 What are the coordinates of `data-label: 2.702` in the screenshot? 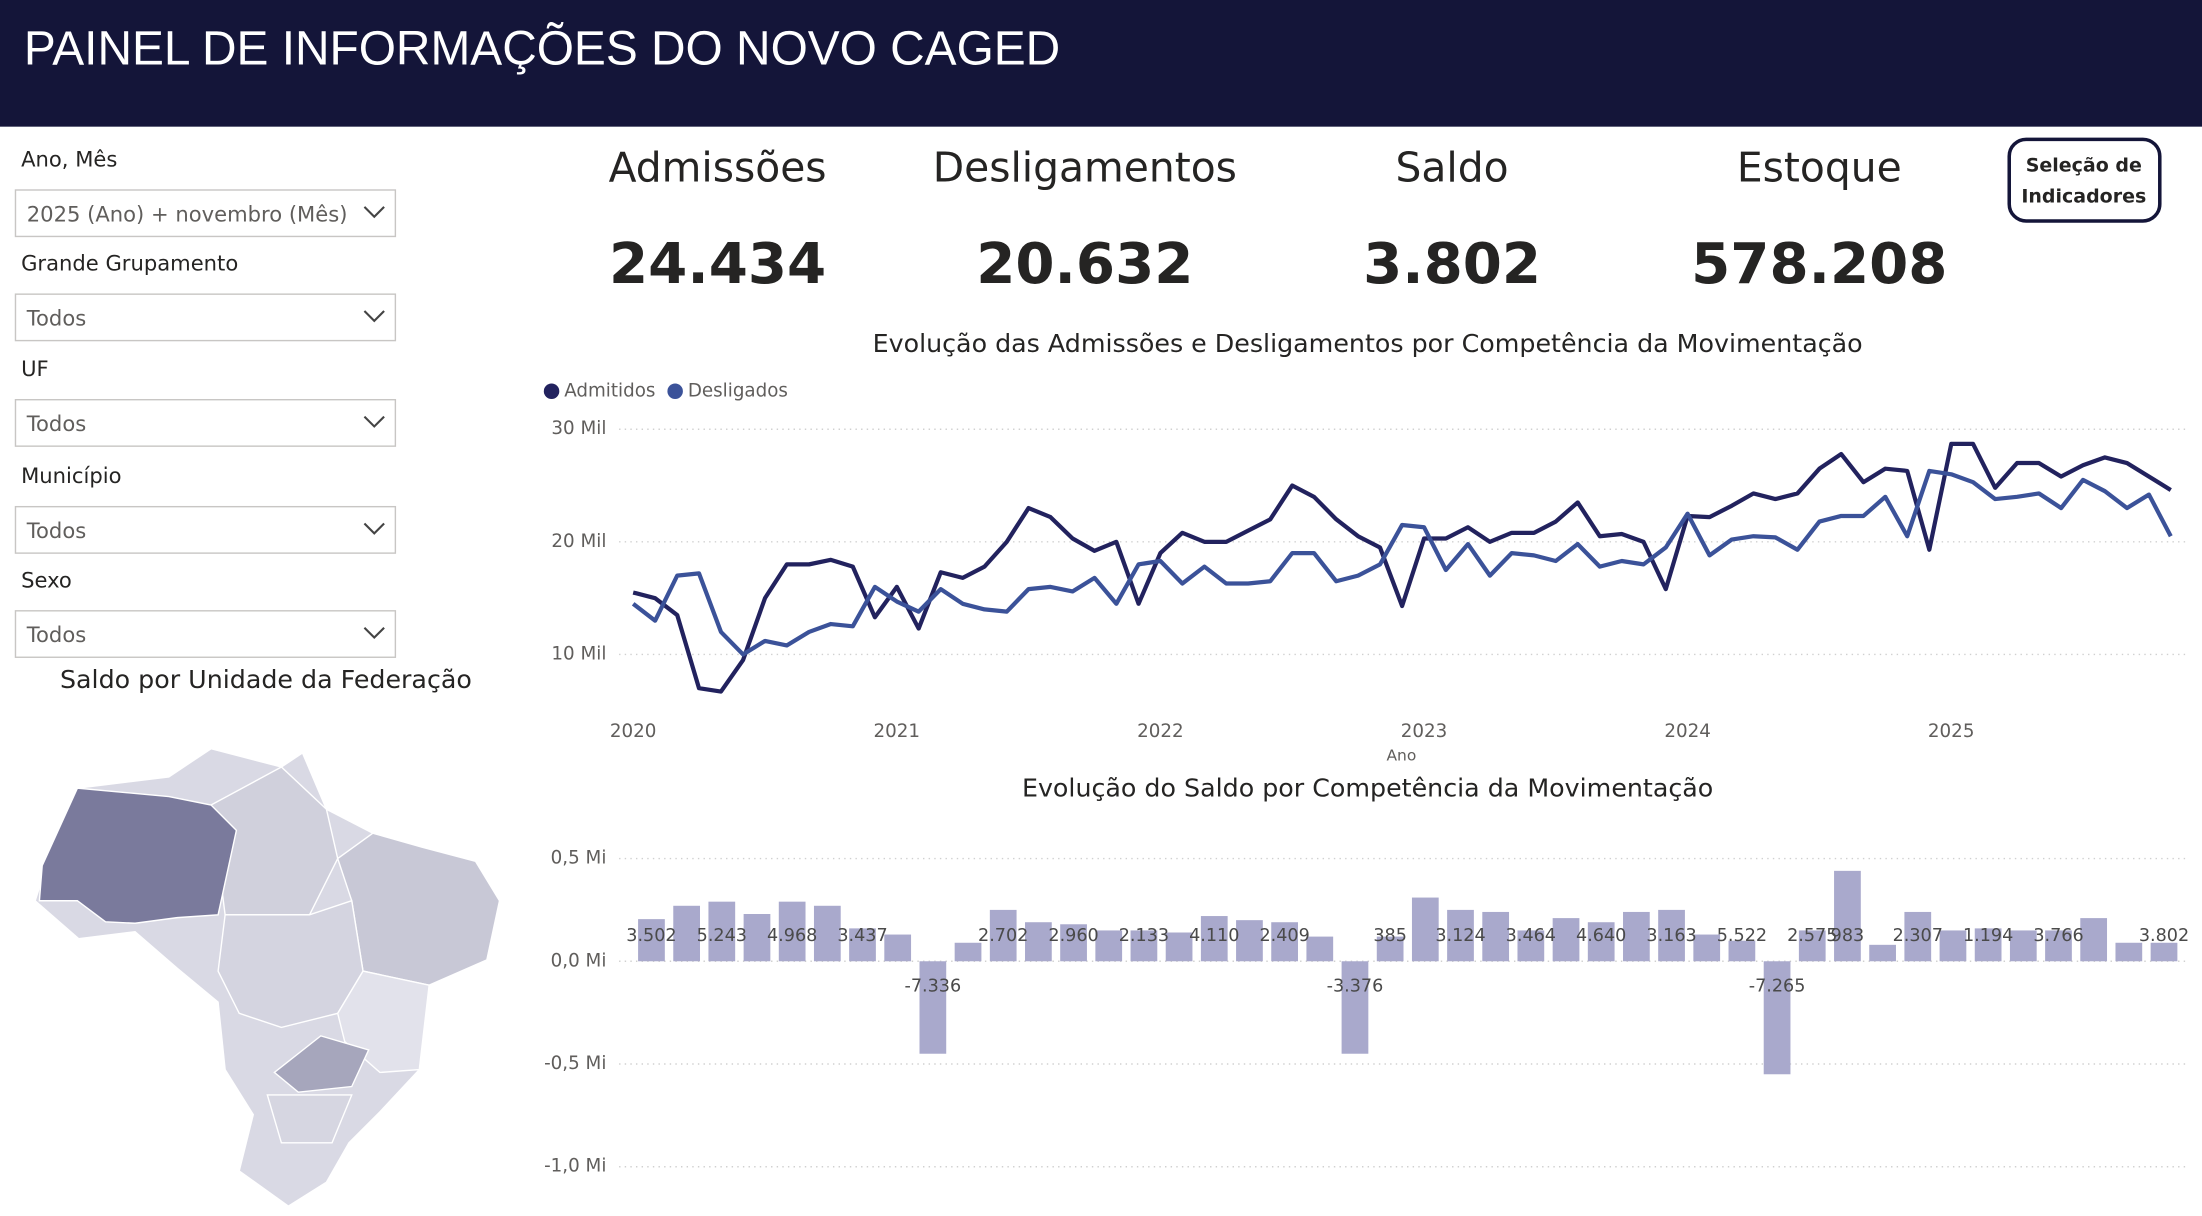 It's located at (1003, 936).